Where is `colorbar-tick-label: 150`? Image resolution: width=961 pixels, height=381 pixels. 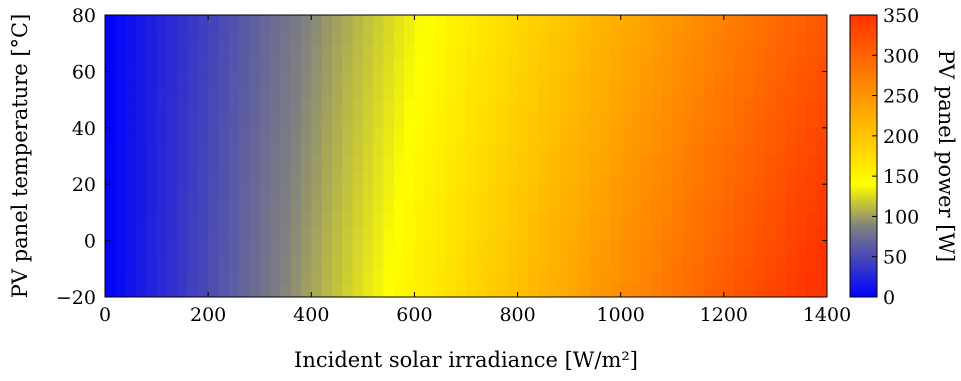 colorbar-tick-label: 150 is located at coordinates (901, 177).